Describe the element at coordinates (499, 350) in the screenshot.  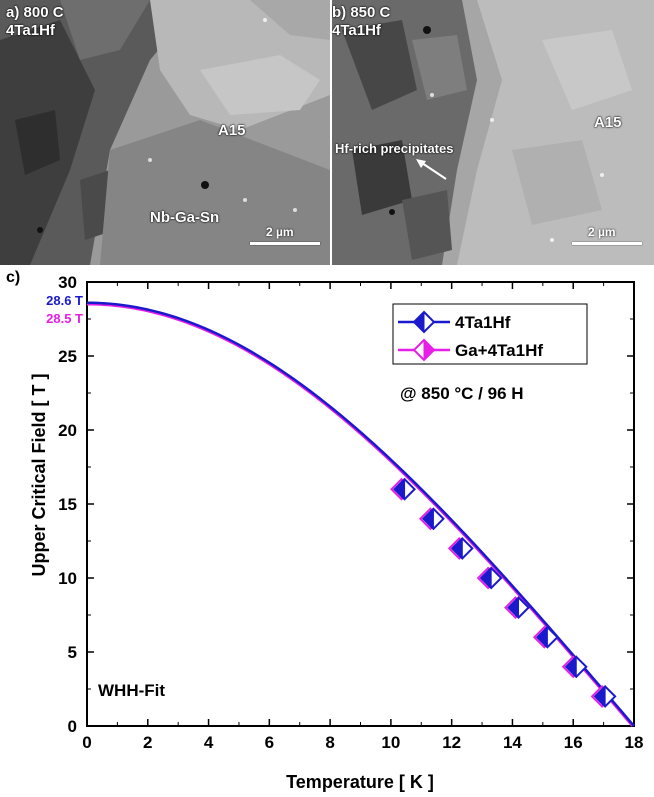
I see `legend-label-ga-4ta1hf: Ga+4Ta1Hf` at that location.